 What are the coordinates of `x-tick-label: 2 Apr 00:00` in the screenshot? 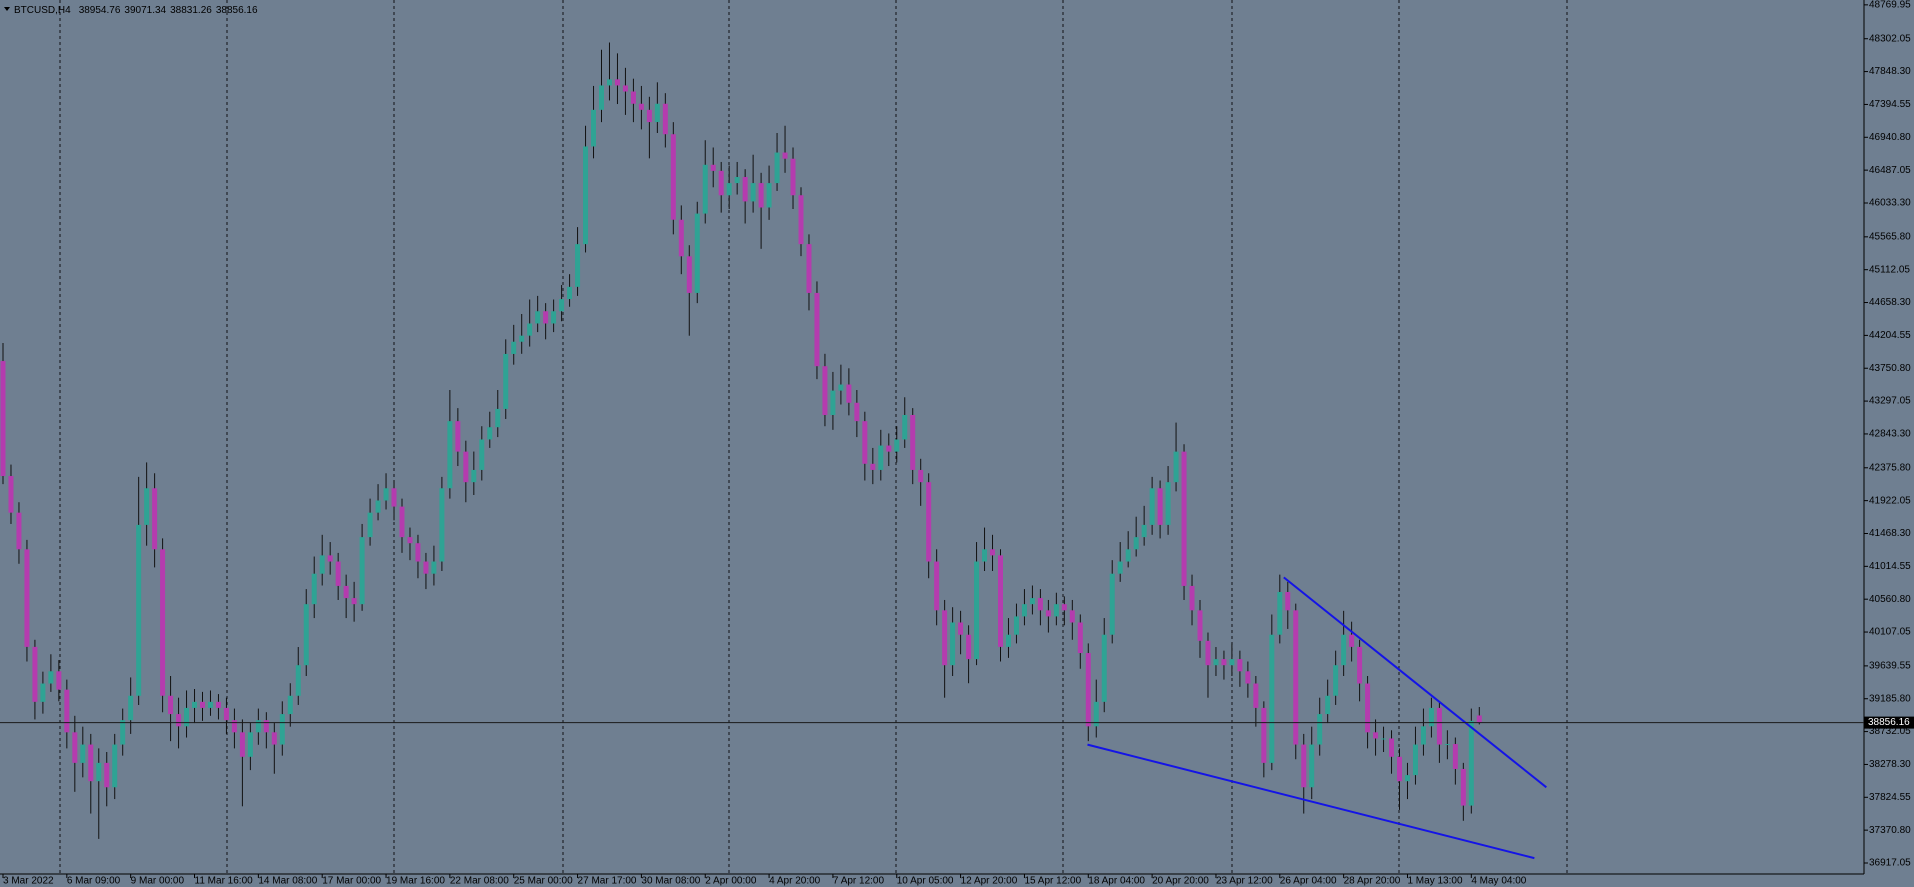 It's located at (731, 881).